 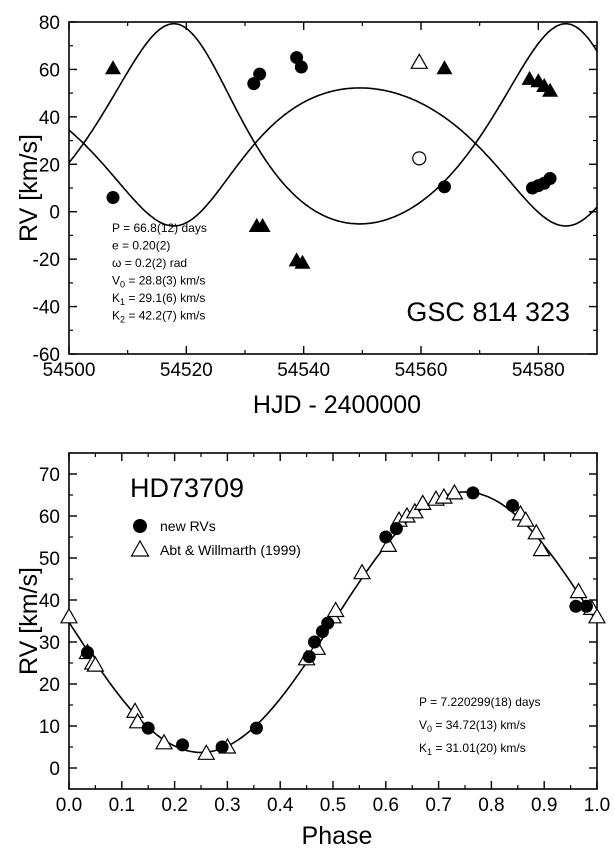 What do you see at coordinates (480, 702) in the screenshot?
I see `param-text-part: P = 7.220299(18) days` at bounding box center [480, 702].